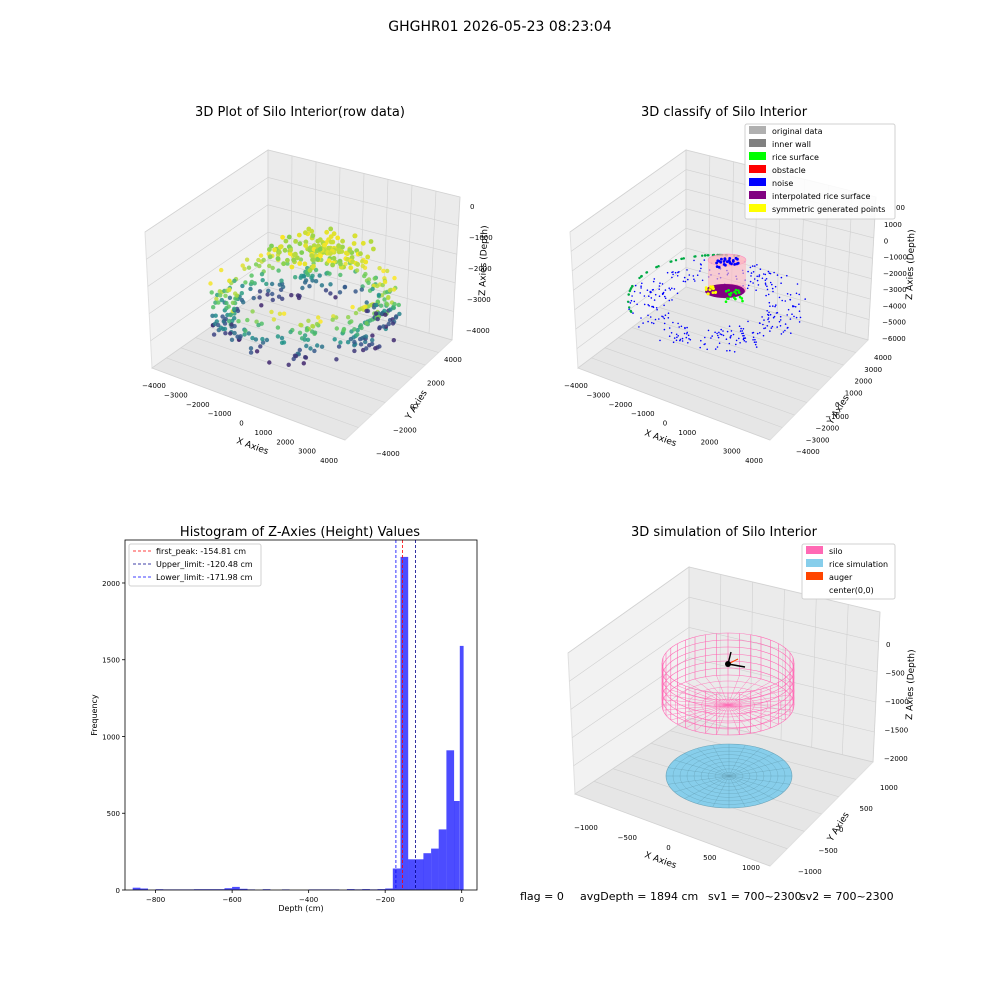 The width and height of the screenshot is (1000, 1000). Describe the element at coordinates (791, 144) in the screenshot. I see `classify-legend-label: inner wall` at that location.